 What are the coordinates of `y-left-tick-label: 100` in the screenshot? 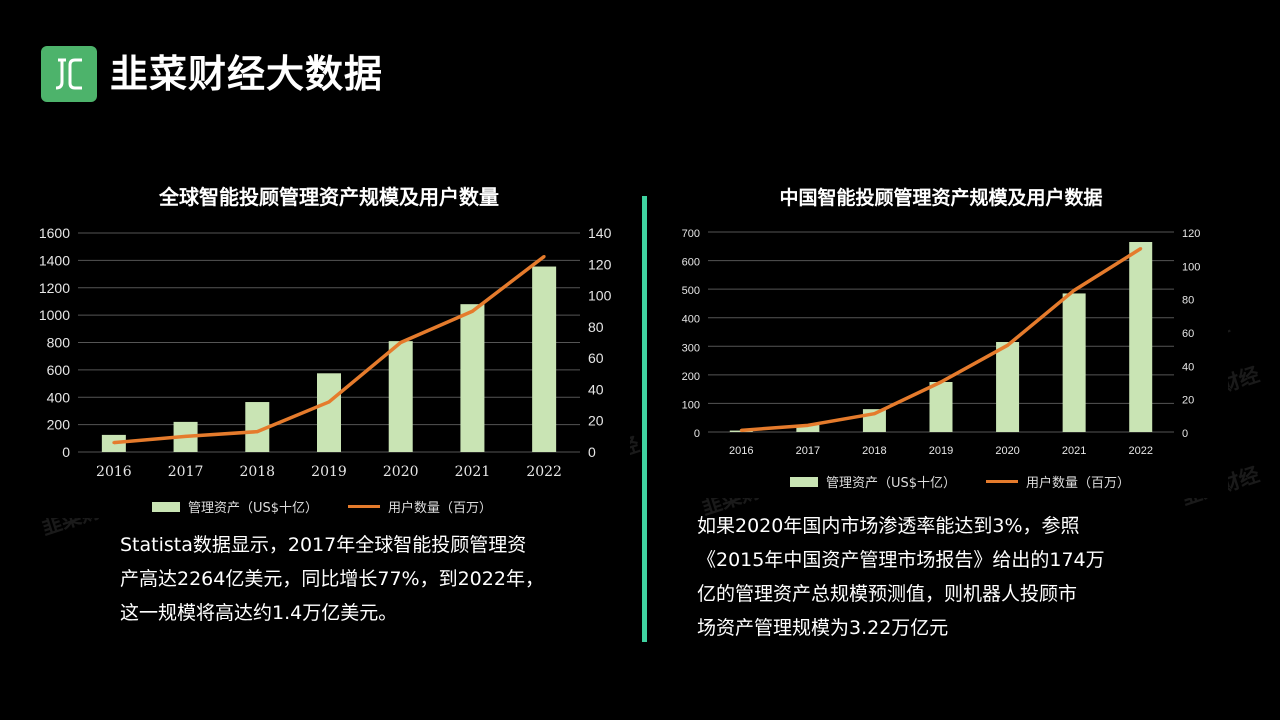 It's located at (691, 405).